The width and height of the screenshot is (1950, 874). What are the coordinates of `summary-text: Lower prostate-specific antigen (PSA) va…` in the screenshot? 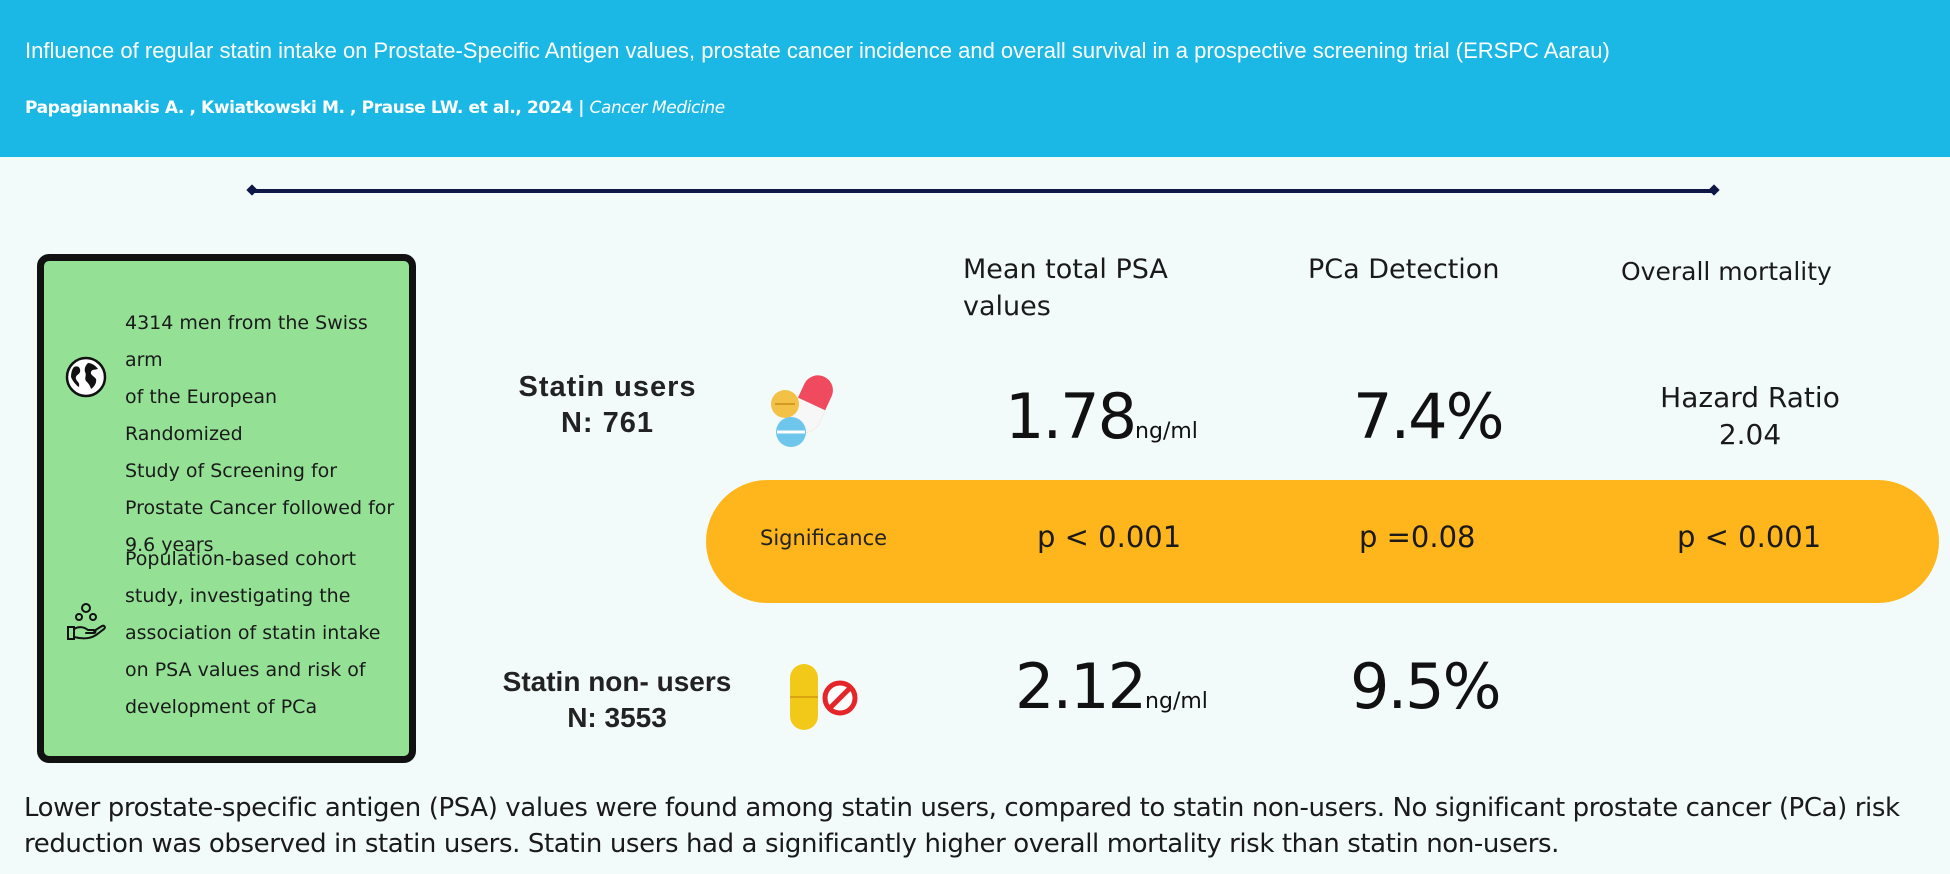 It's located at (962, 826).